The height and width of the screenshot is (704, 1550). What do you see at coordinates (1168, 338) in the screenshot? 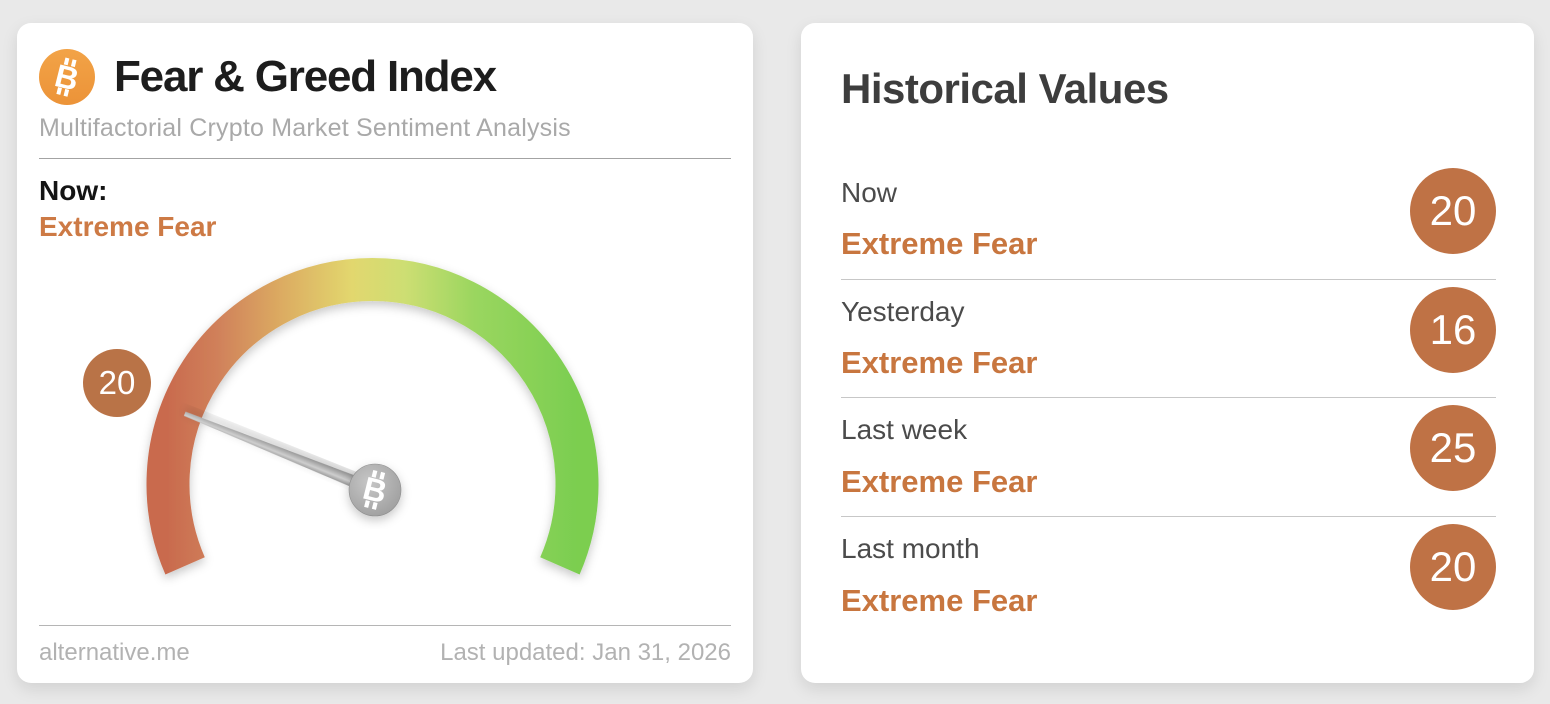
I see `historical-row-yesterday: Yesterday Extreme Fear 16` at bounding box center [1168, 338].